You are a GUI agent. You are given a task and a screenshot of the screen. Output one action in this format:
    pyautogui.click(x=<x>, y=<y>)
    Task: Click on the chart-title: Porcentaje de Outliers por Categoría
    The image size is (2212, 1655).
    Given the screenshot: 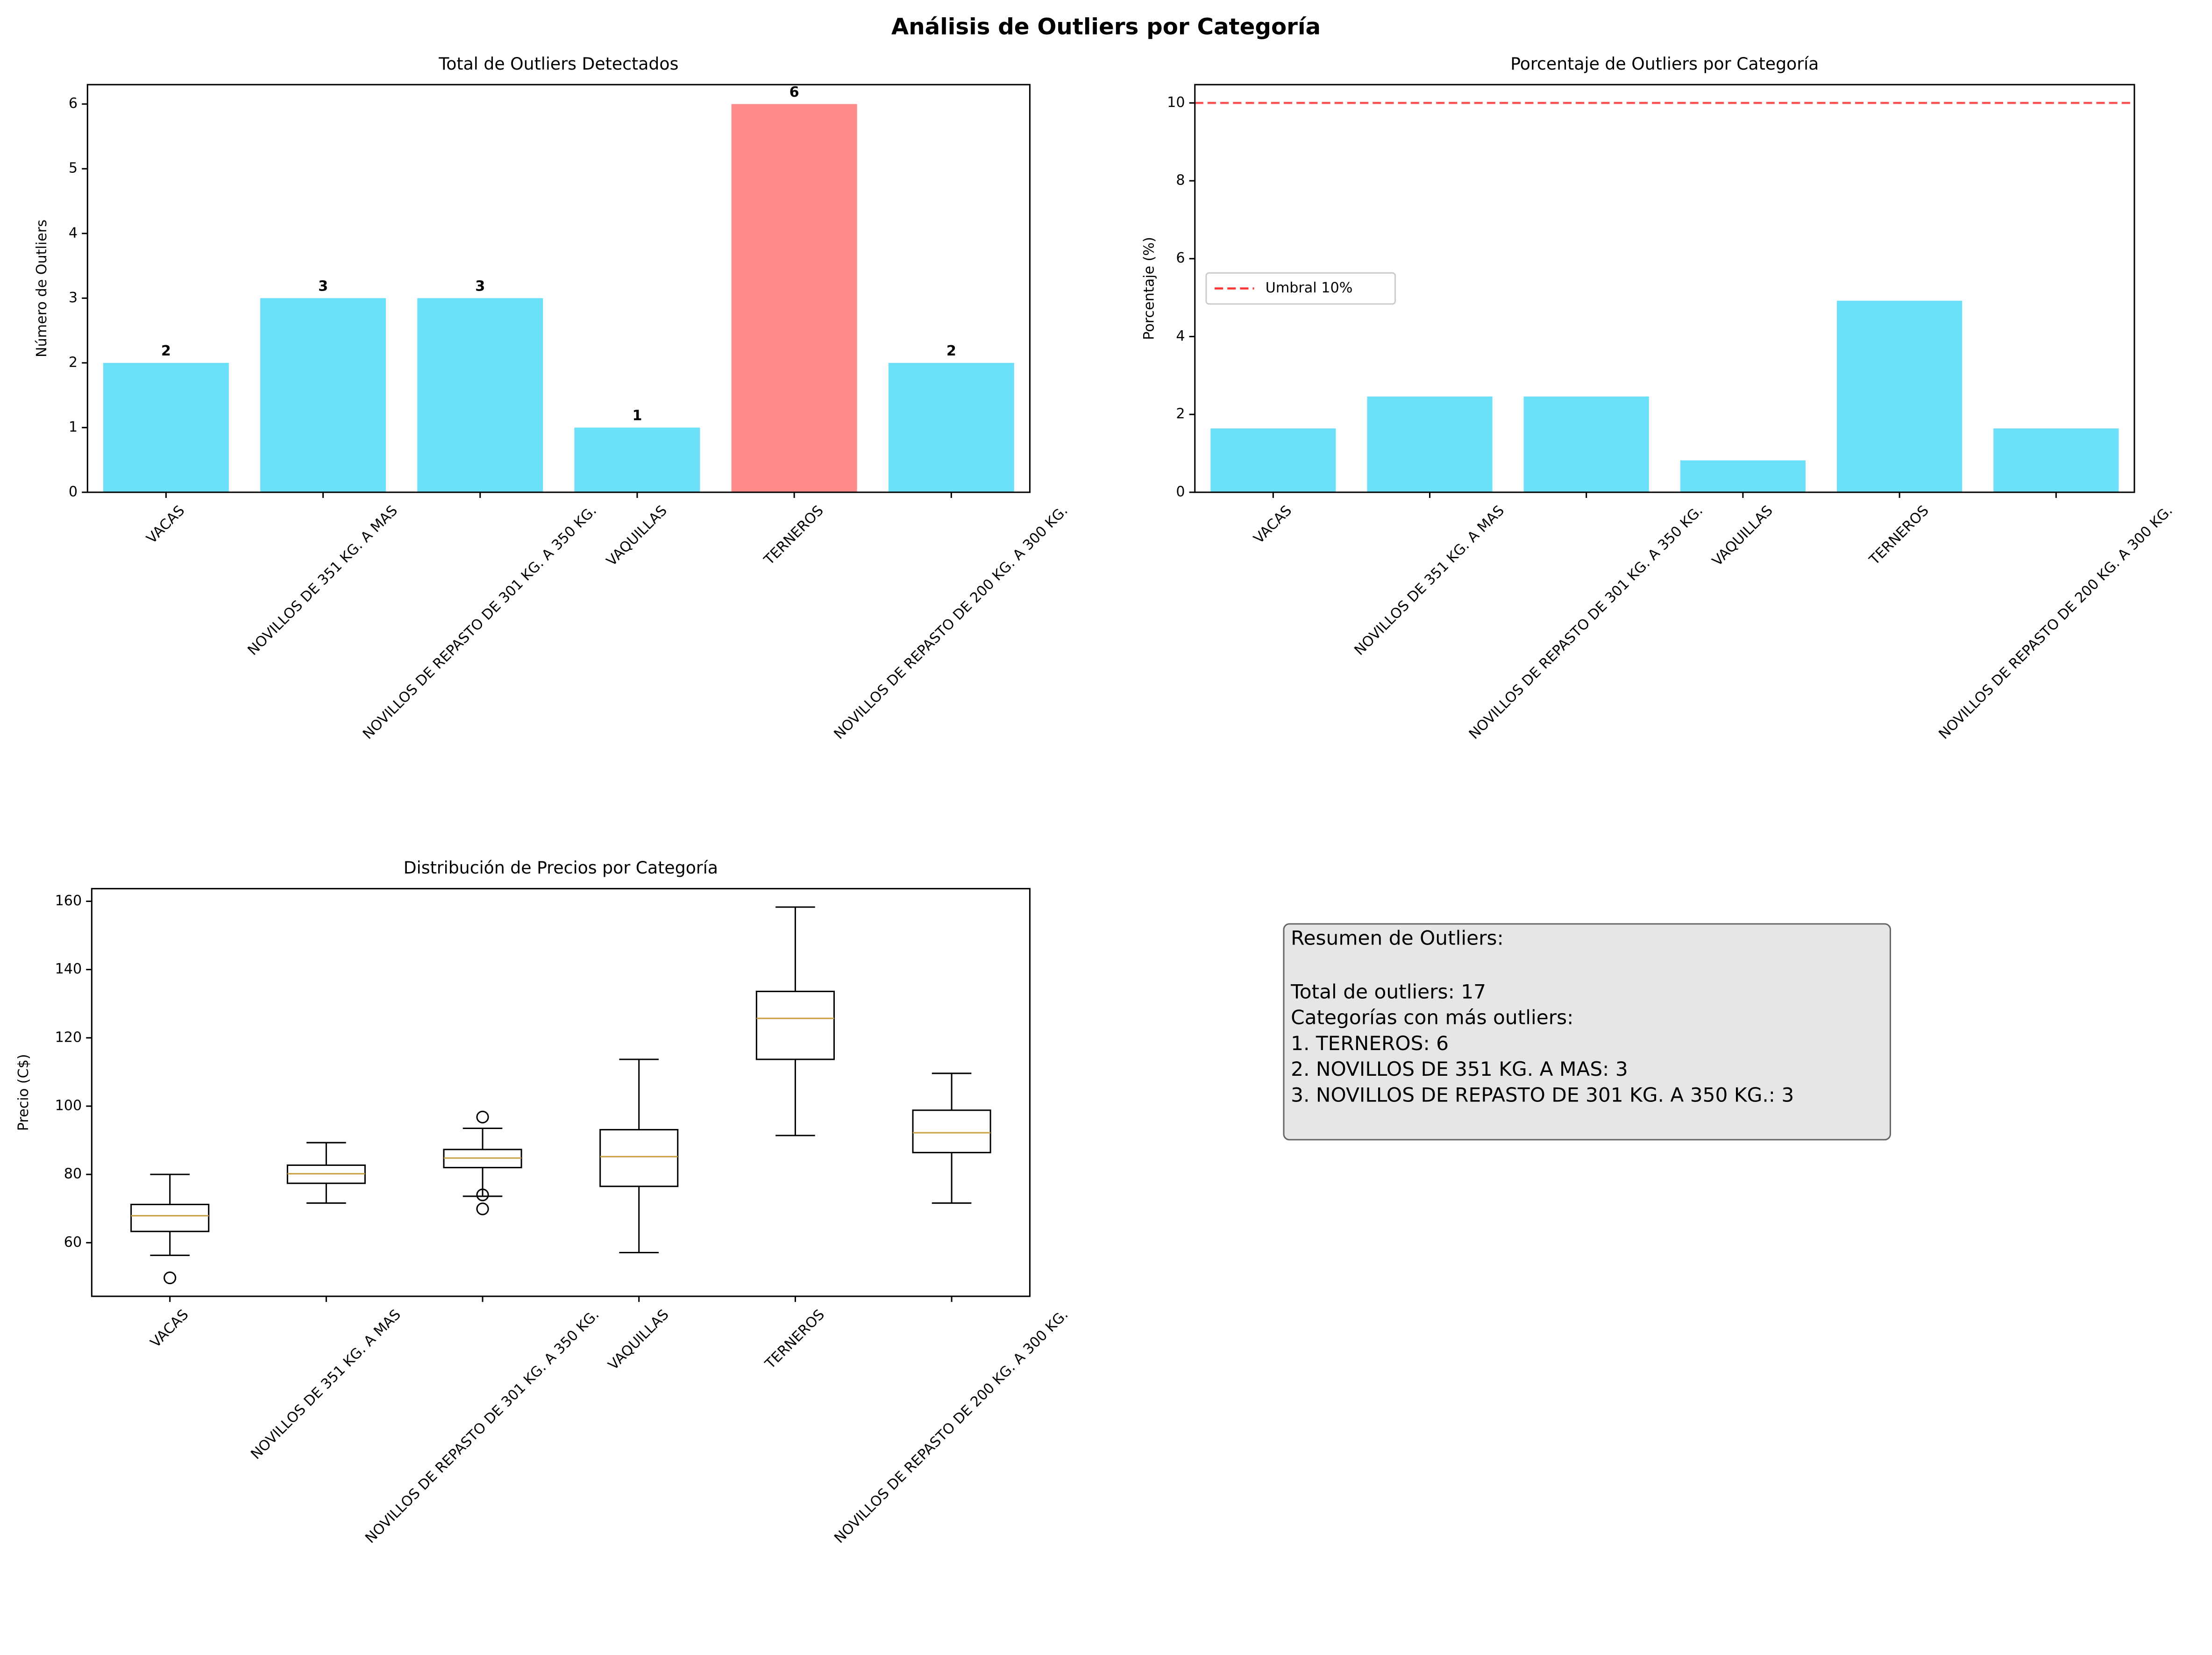 What is the action you would take?
    pyautogui.click(x=1664, y=64)
    